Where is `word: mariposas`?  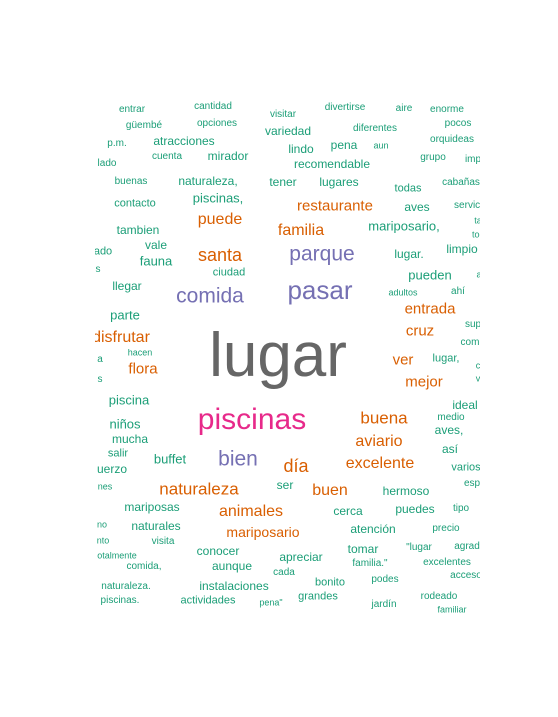
word: mariposas is located at coordinates (152, 507).